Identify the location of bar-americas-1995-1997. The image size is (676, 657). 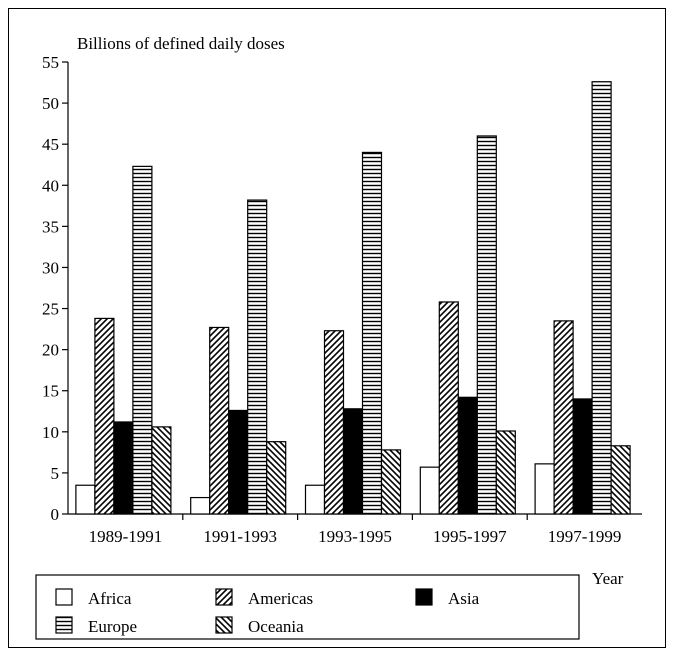
(448, 408).